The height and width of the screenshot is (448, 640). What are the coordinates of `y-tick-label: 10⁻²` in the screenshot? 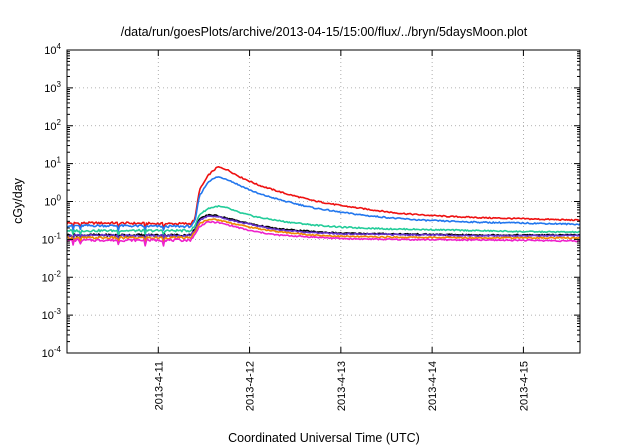 It's located at (52, 276).